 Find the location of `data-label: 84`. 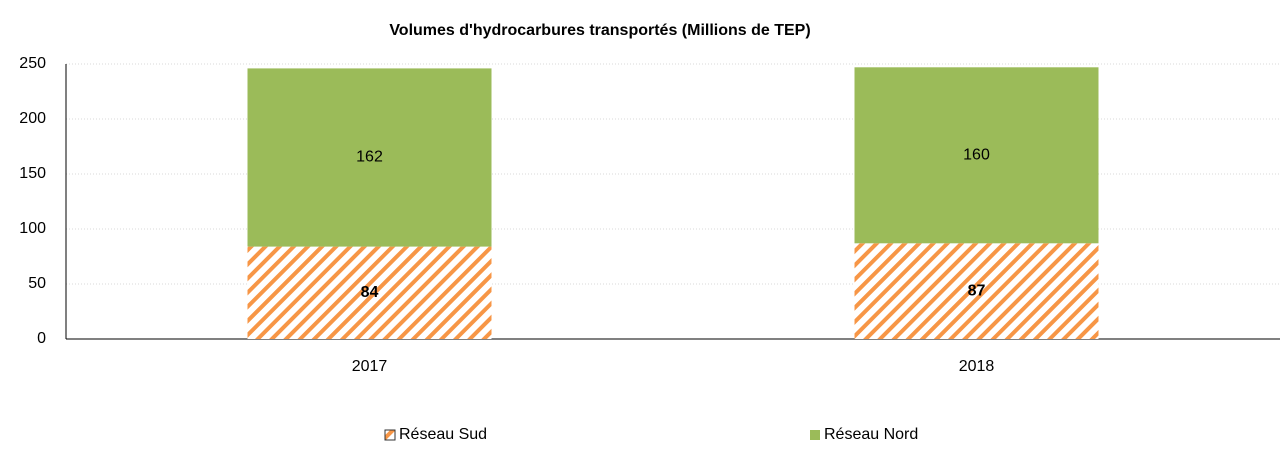

data-label: 84 is located at coordinates (370, 292).